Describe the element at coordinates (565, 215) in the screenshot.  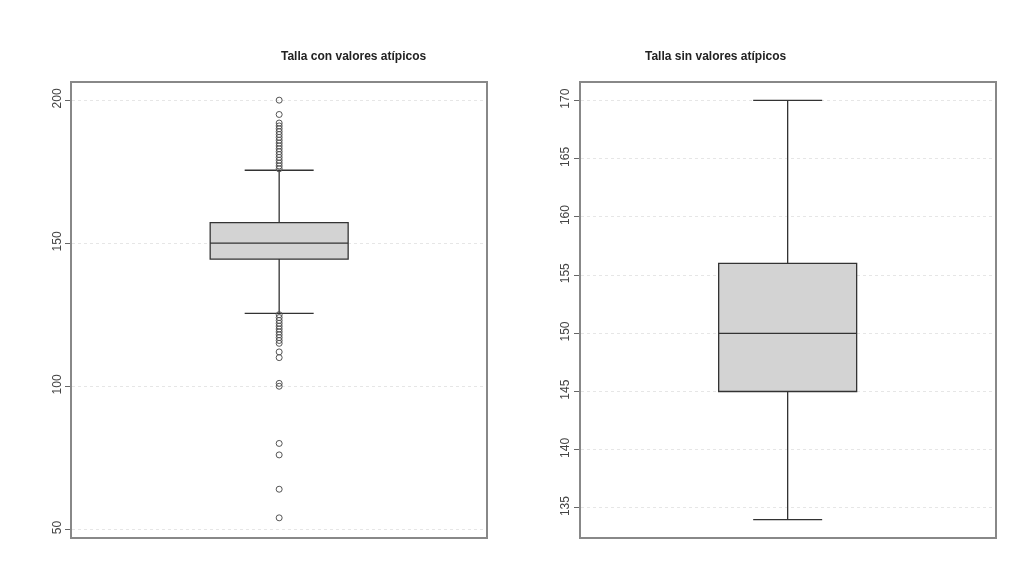
I see `y-tick-label: 160` at that location.